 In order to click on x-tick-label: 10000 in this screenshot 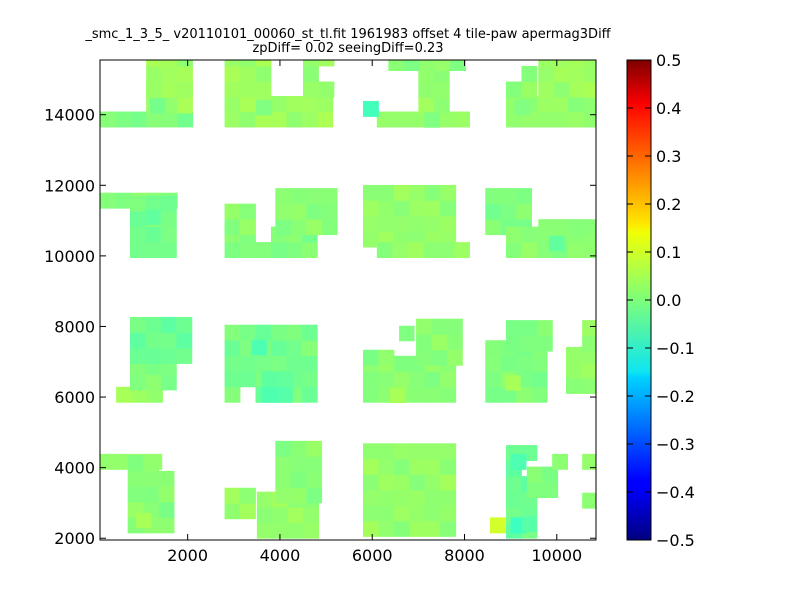, I will do `click(556, 555)`.